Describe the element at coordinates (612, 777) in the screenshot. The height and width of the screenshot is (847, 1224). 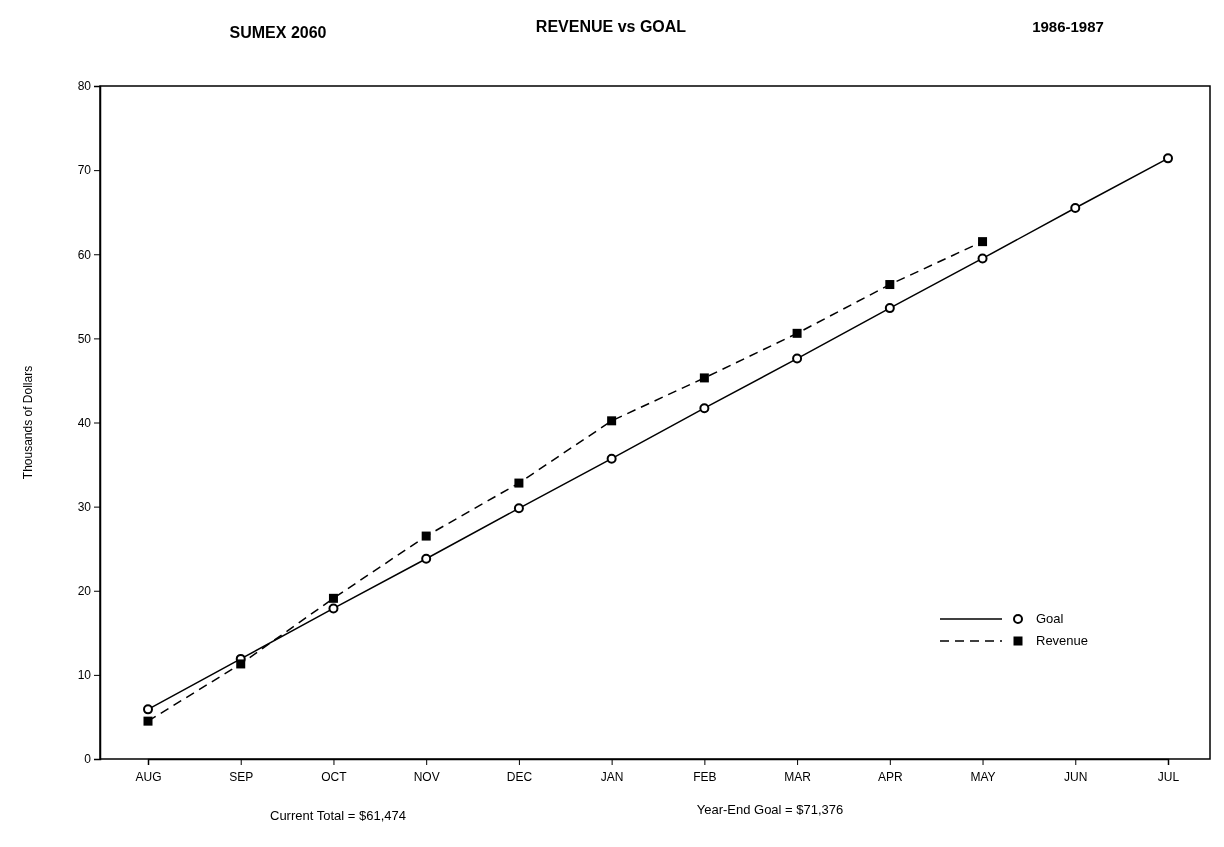
I see `x-tick-label: JAN` at that location.